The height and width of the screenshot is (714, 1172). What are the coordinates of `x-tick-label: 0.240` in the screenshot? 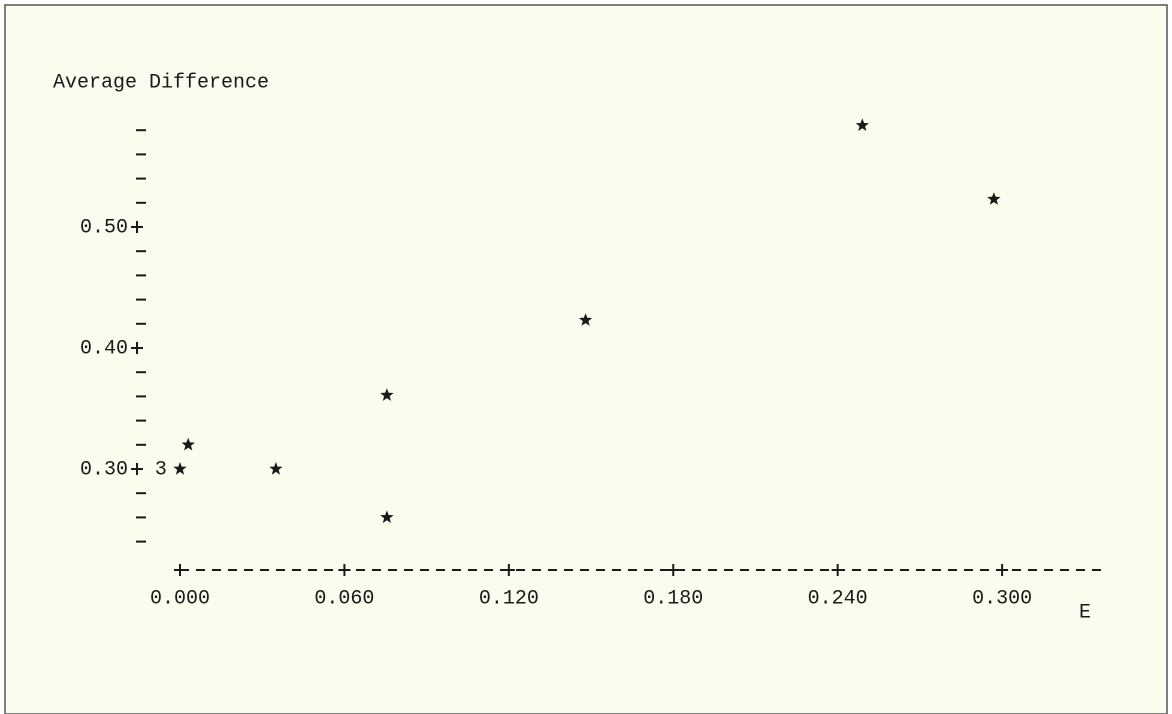 It's located at (838, 598).